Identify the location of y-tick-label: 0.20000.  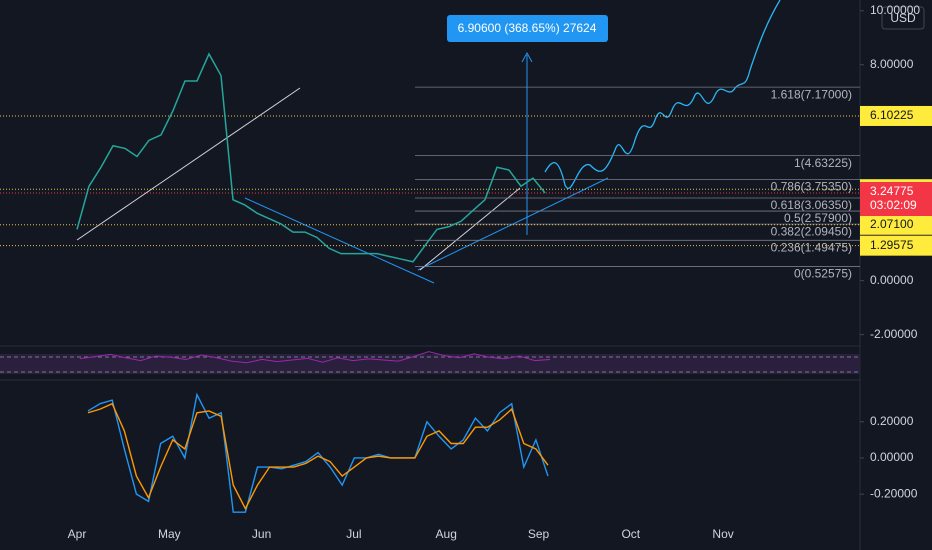
(892, 421).